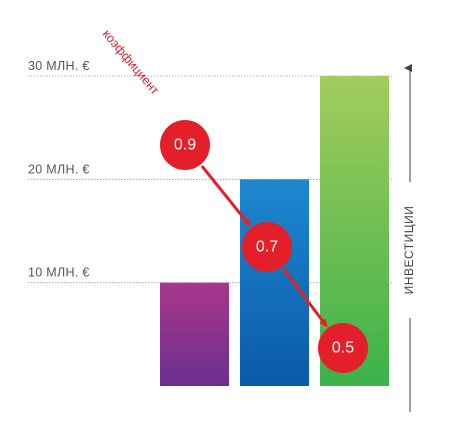  Describe the element at coordinates (409, 250) in the screenshot. I see `y-axis-label: ИНВЕСТИЦИИ` at that location.